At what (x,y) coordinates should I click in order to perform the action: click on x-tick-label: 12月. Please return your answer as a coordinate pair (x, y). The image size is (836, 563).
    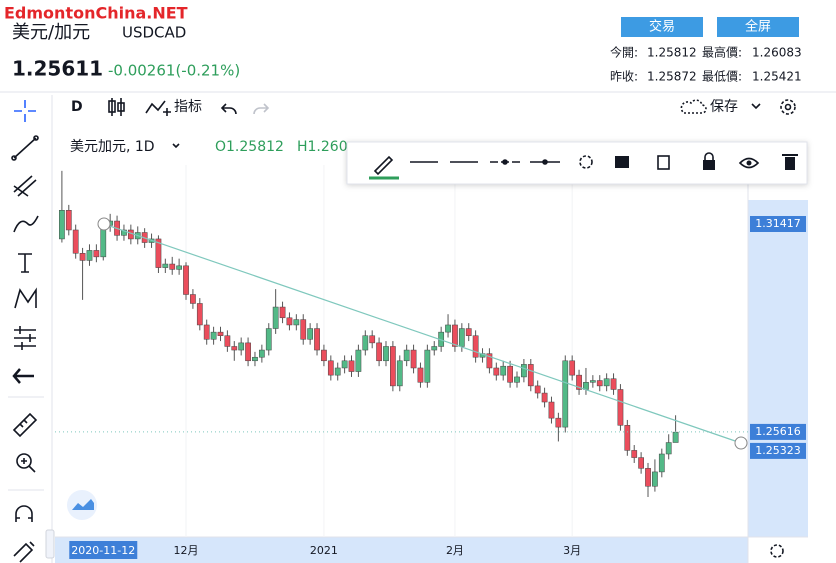
    Looking at the image, I should click on (186, 550).